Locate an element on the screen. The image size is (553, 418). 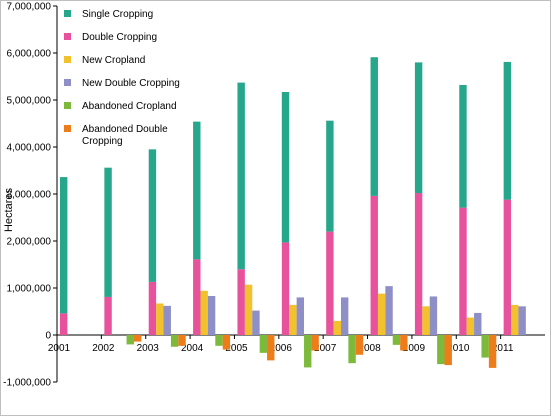
bar-new-double-cropping-2010 is located at coordinates (478, 323).